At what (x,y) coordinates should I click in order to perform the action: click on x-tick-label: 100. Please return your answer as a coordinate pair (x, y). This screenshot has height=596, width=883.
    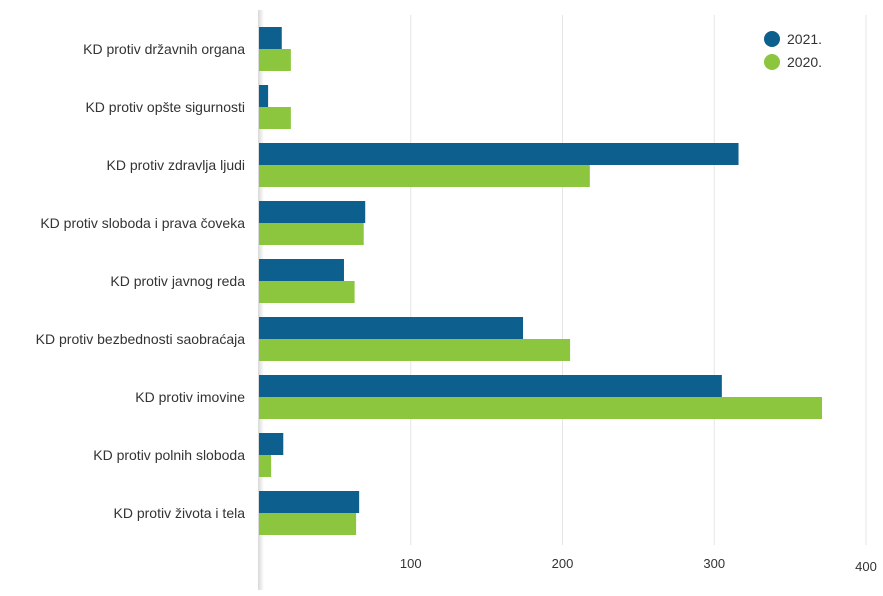
    Looking at the image, I should click on (411, 563).